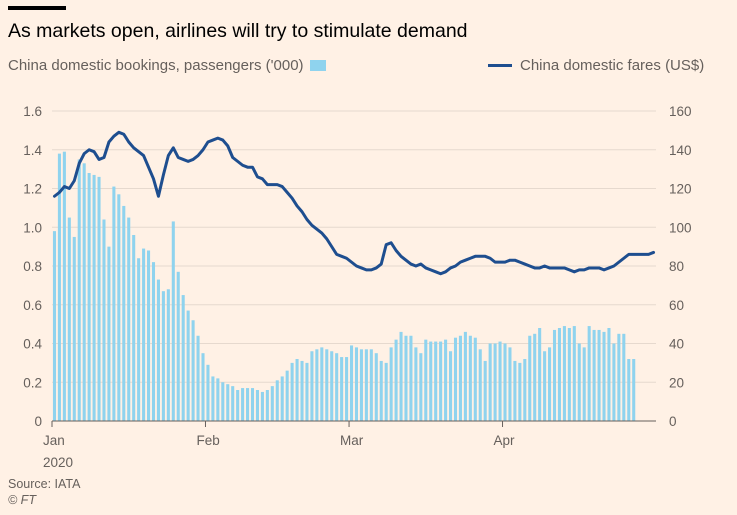  Describe the element at coordinates (680, 111) in the screenshot. I see `right-tick-label: 160` at that location.